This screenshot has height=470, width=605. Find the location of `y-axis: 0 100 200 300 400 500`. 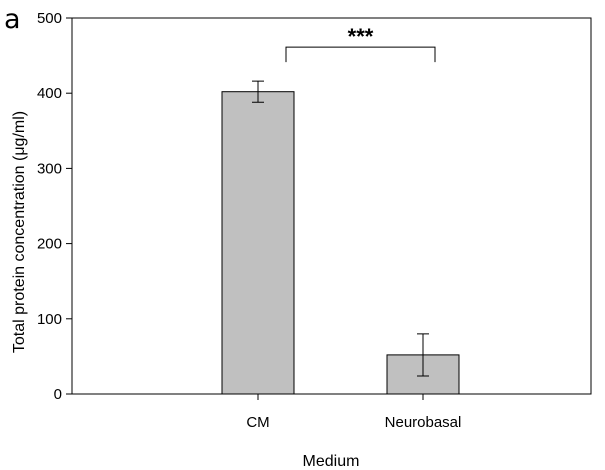

y-axis: 0 100 200 300 400 500 is located at coordinates (54, 206).